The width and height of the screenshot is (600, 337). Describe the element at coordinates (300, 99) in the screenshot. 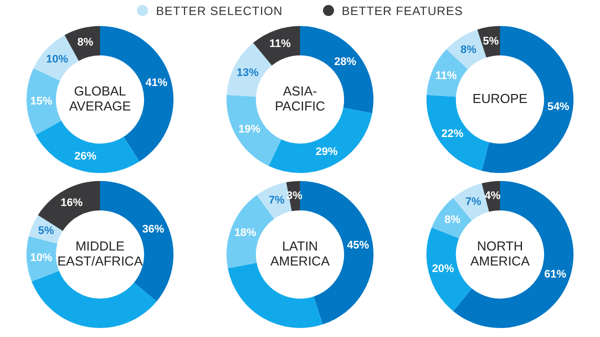

I see `text: ASIA-PACIFIC` at that location.